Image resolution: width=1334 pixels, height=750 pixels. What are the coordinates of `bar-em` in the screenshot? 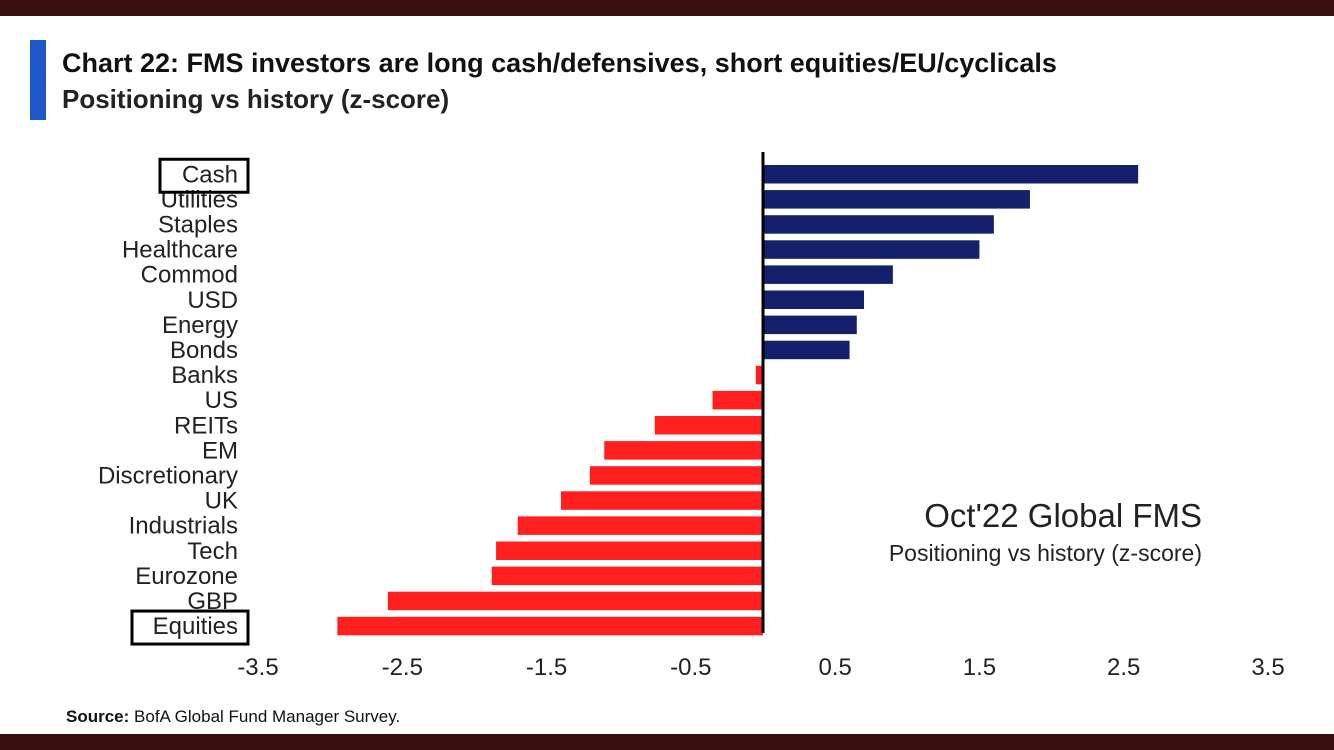 It's located at (683, 450).